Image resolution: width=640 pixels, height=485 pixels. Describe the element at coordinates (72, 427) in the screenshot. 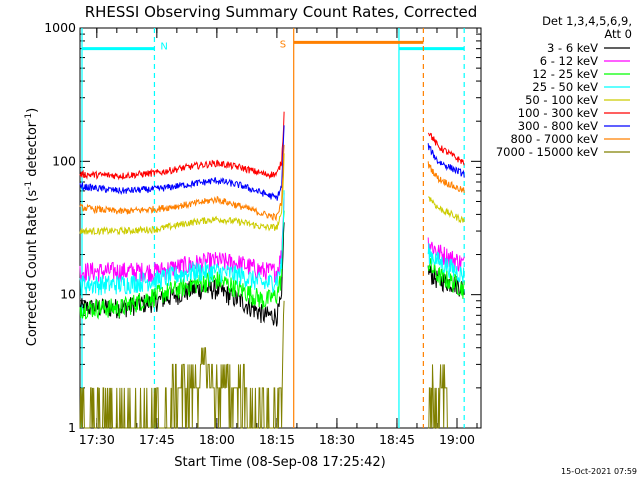

I see `y-tick-label: 1` at that location.